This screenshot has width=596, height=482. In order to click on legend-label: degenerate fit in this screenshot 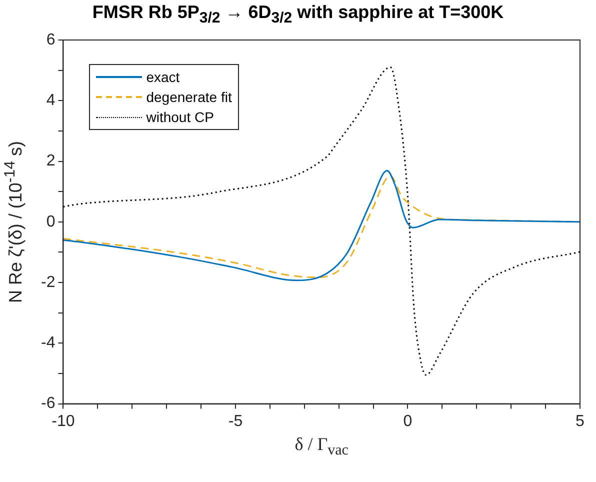, I will do `click(189, 97)`.